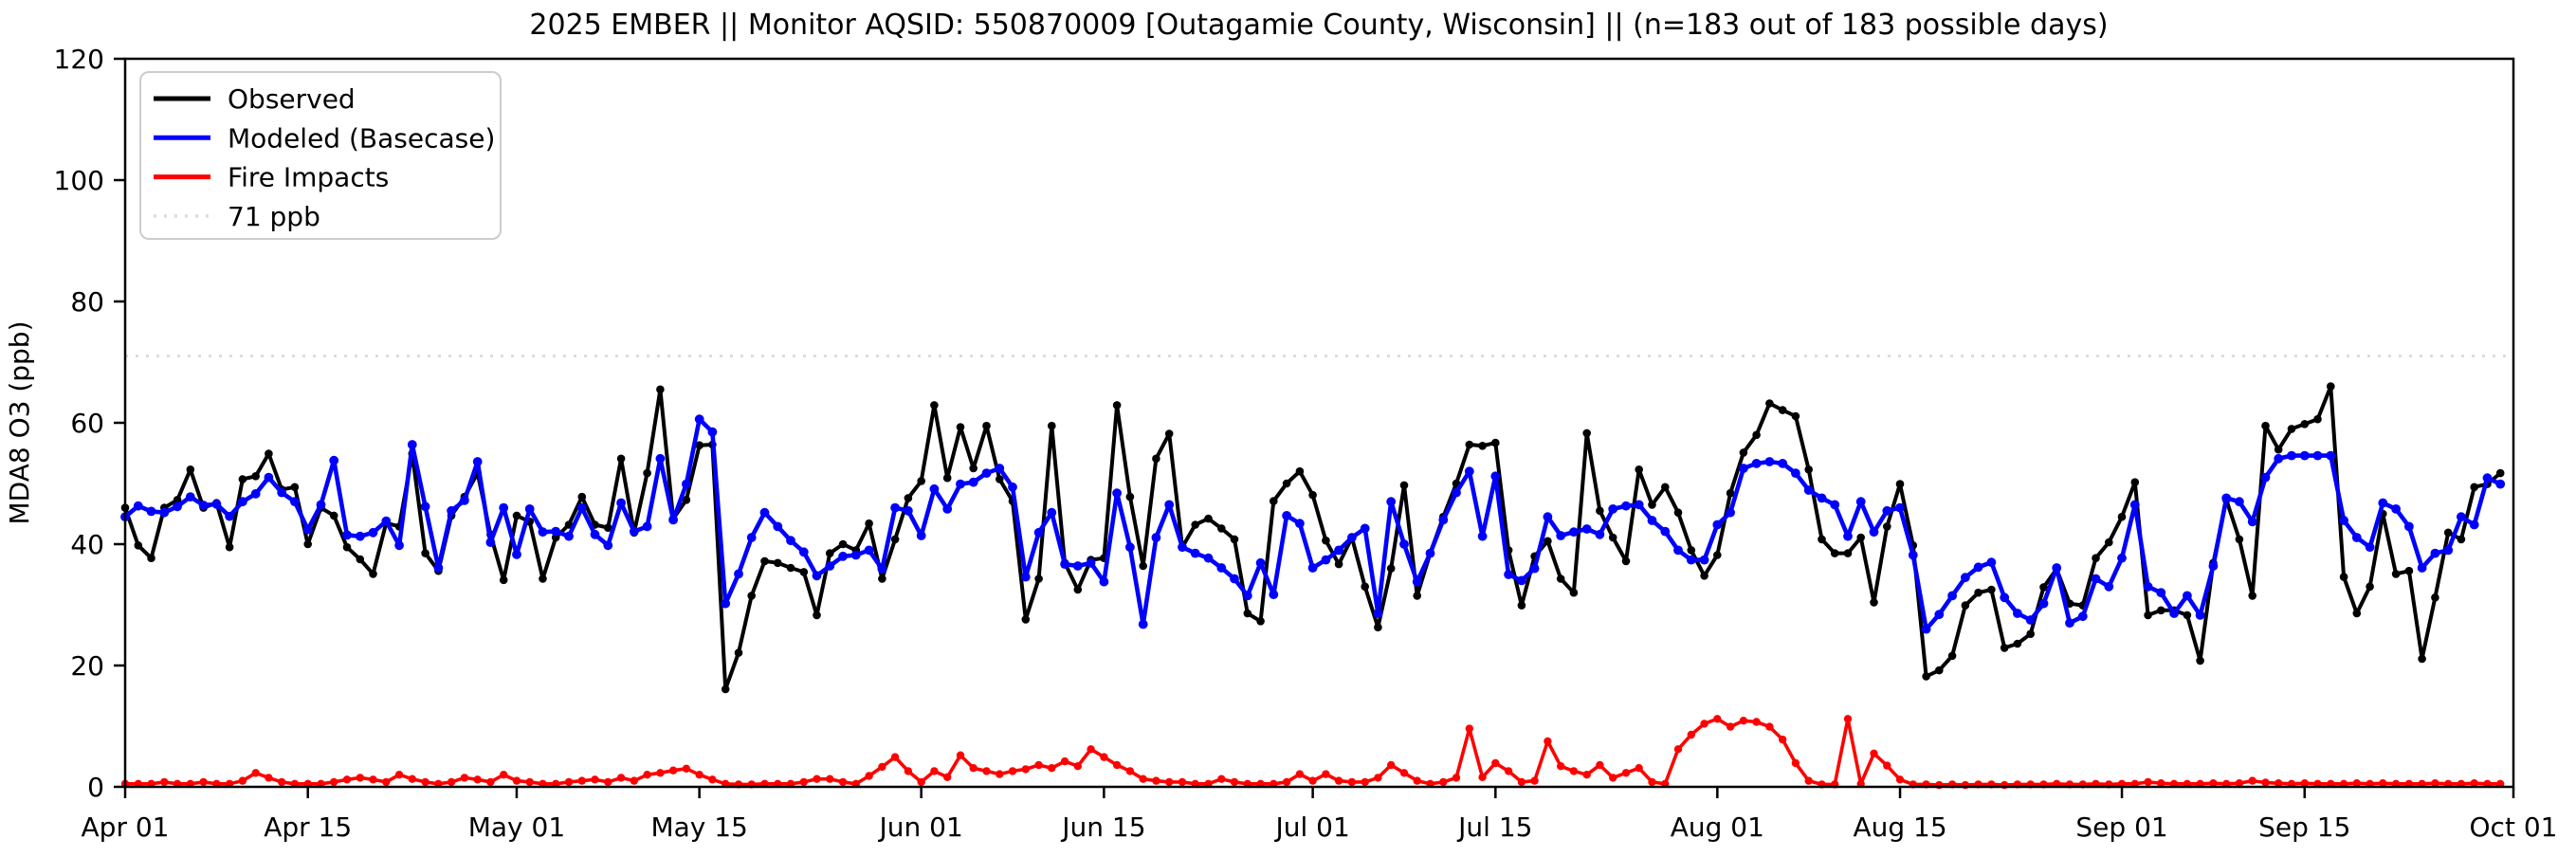 This screenshot has width=2576, height=857. Describe the element at coordinates (698, 827) in the screenshot. I see `x-tick-label: May 15` at that location.